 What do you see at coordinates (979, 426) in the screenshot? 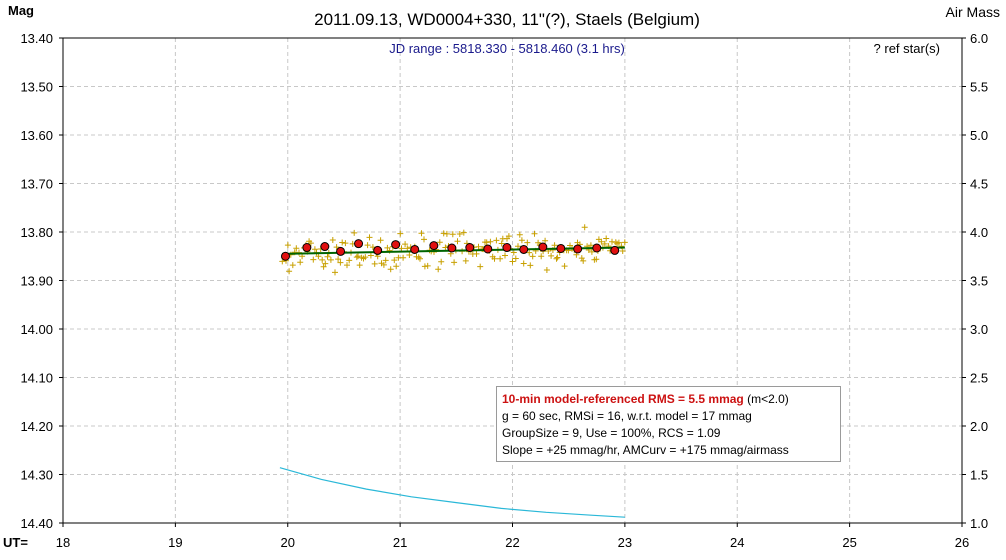
I see `y-right-tick-label: 2.0` at bounding box center [979, 426].